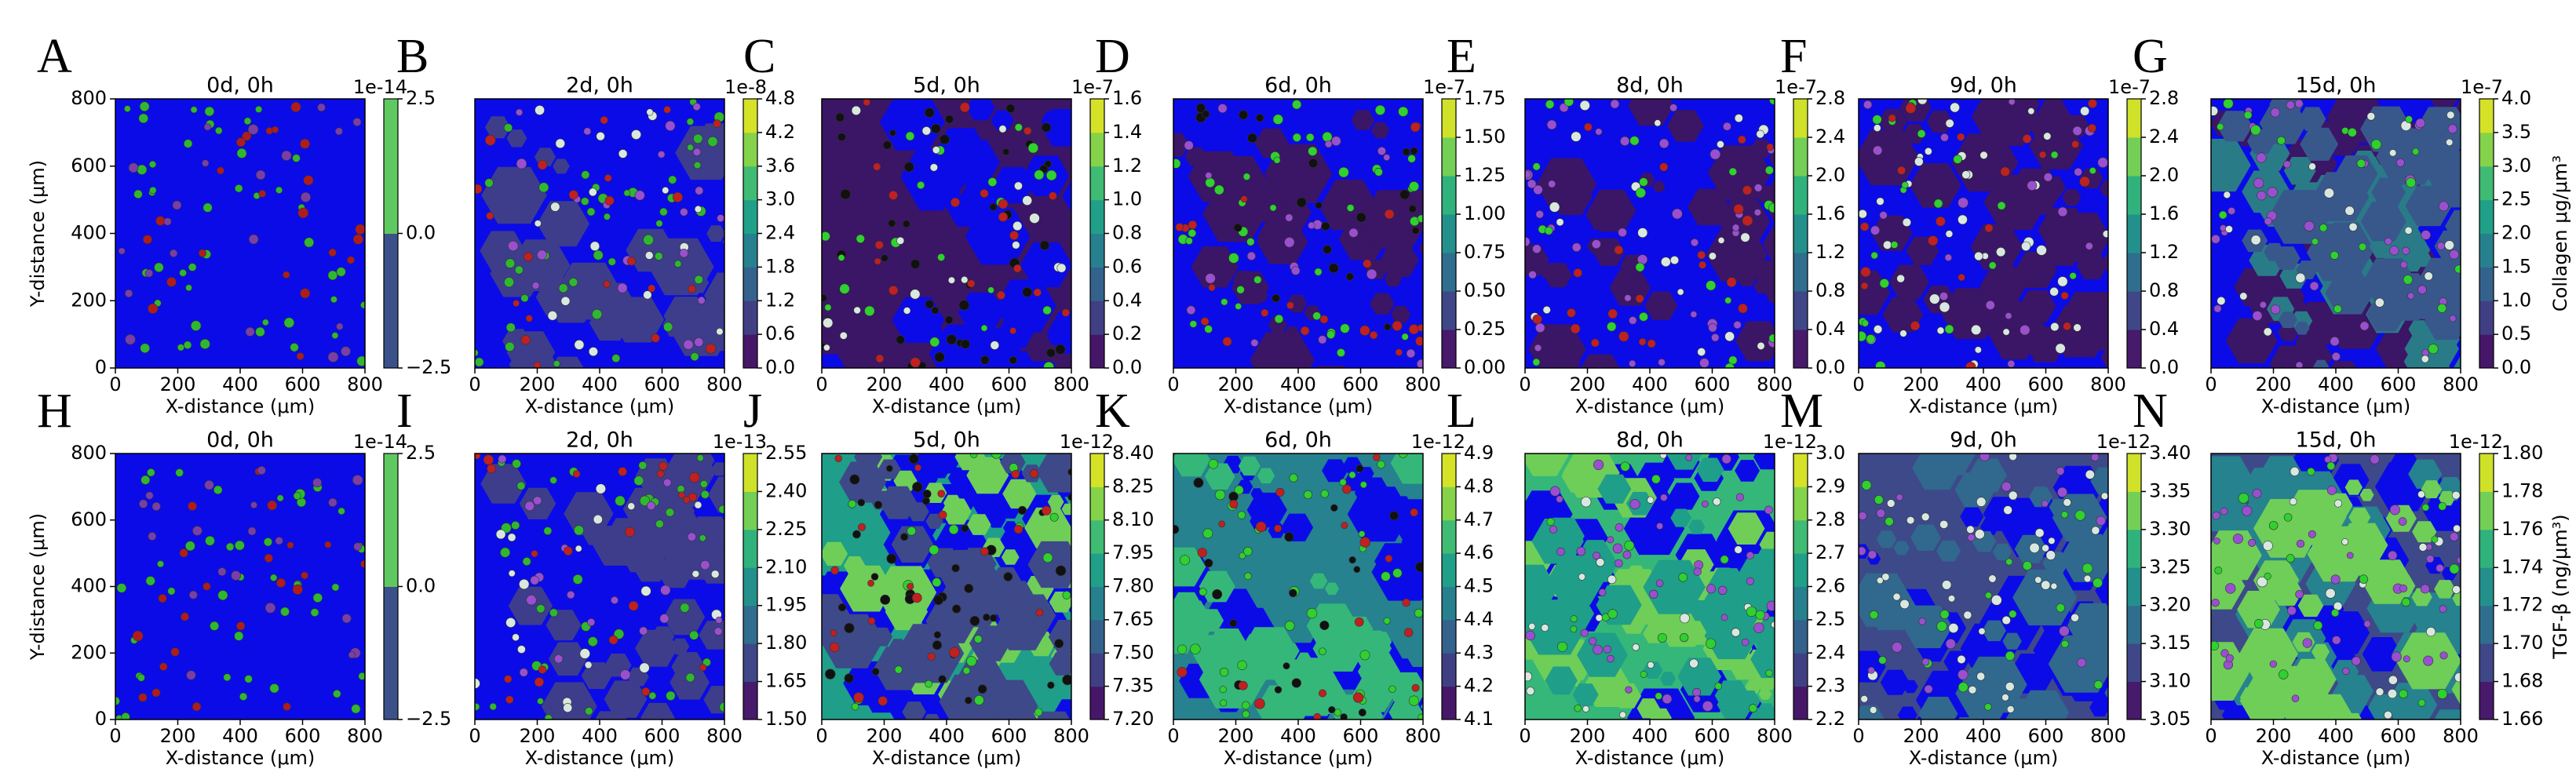 Image resolution: width=2576 pixels, height=776 pixels. I want to click on panel-label: A, so click(54, 56).